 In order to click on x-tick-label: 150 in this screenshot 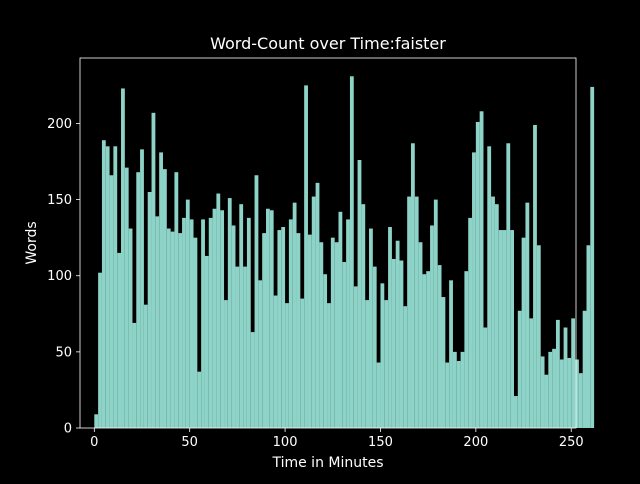, I will do `click(380, 442)`.